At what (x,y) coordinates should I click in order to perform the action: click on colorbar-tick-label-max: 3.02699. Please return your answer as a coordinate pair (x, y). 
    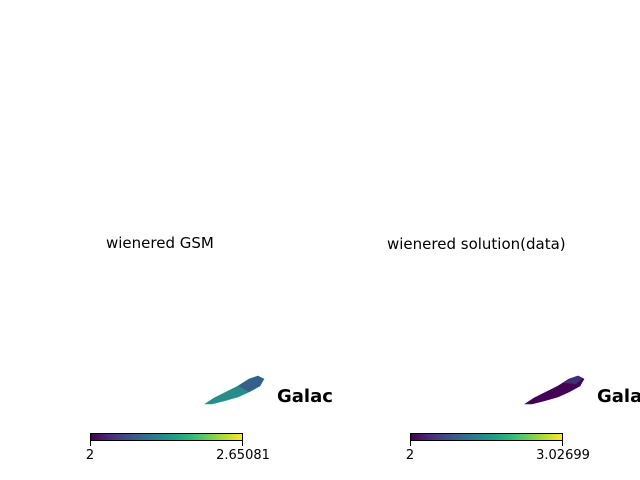
    Looking at the image, I should click on (563, 455).